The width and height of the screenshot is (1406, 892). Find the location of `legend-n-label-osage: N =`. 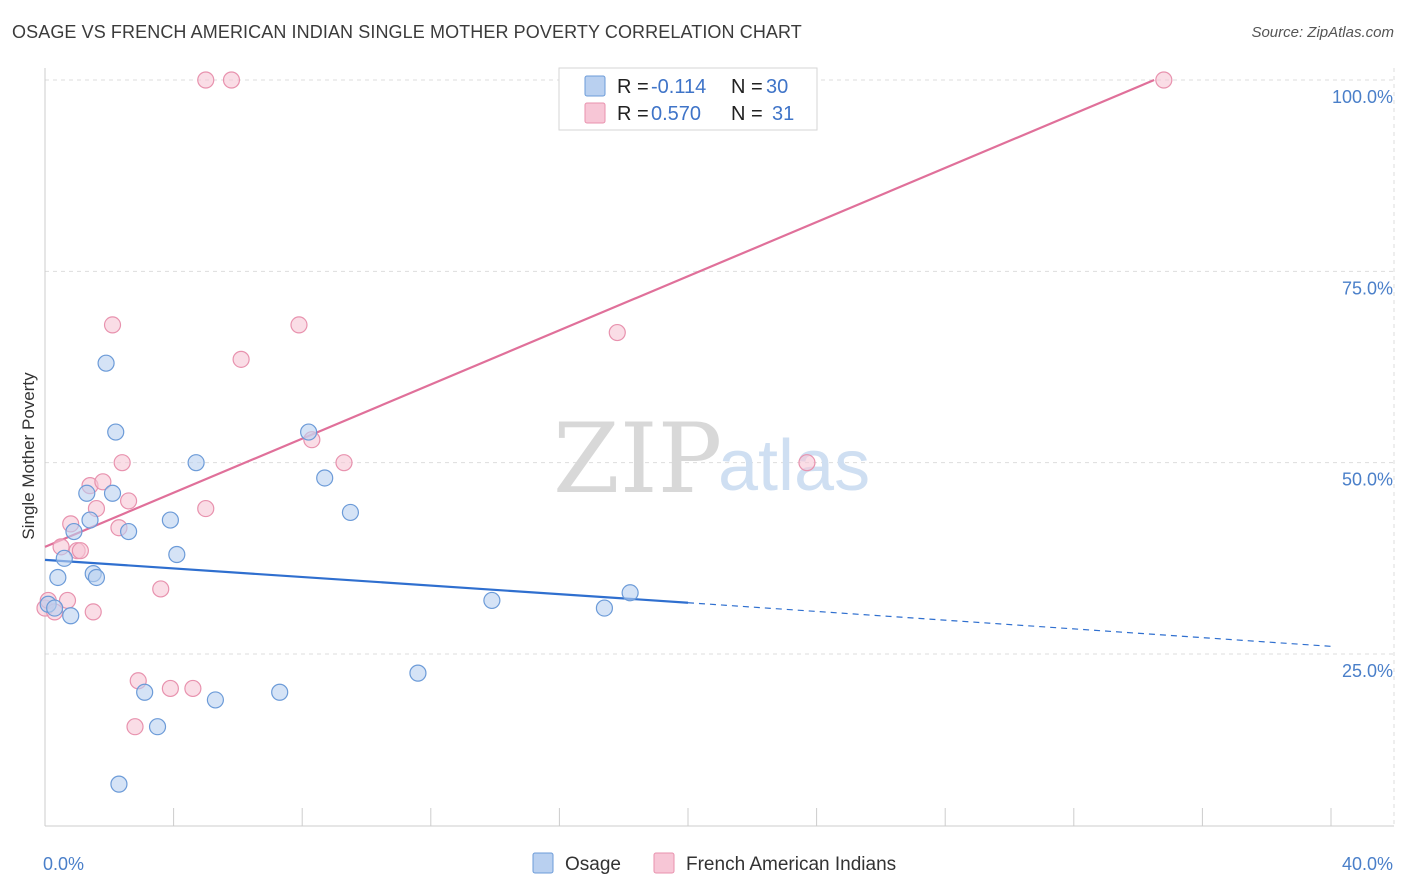

legend-n-label-osage: N = is located at coordinates (747, 87).